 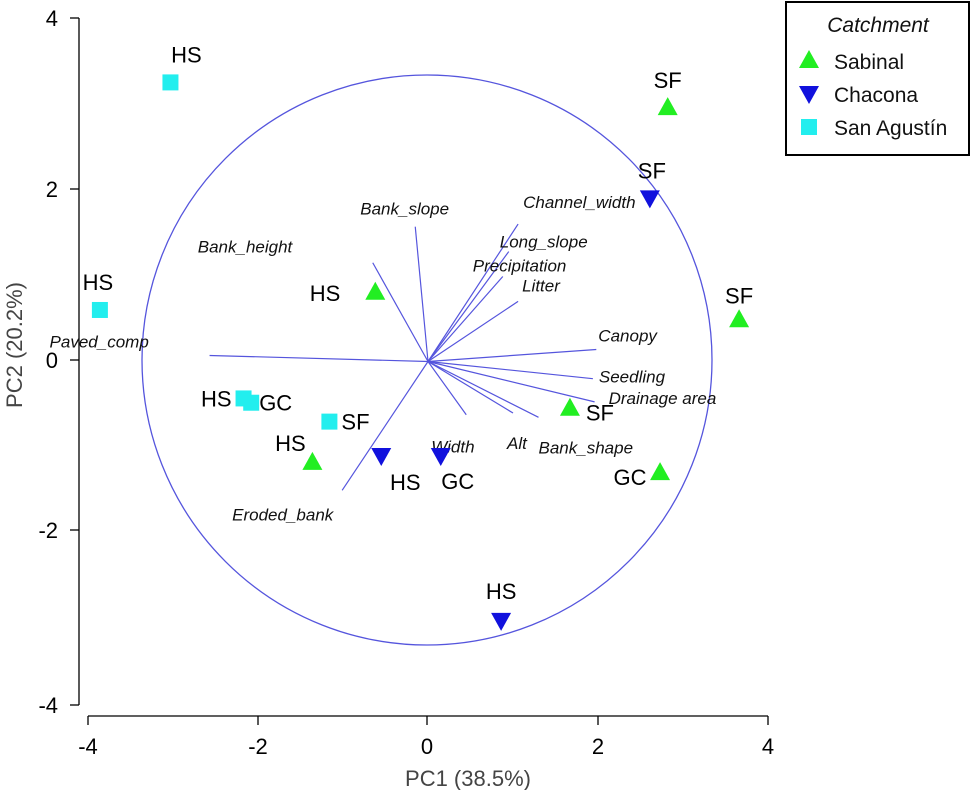 I want to click on legend-items: Sabinal Chacona San Agustín, so click(x=873, y=95).